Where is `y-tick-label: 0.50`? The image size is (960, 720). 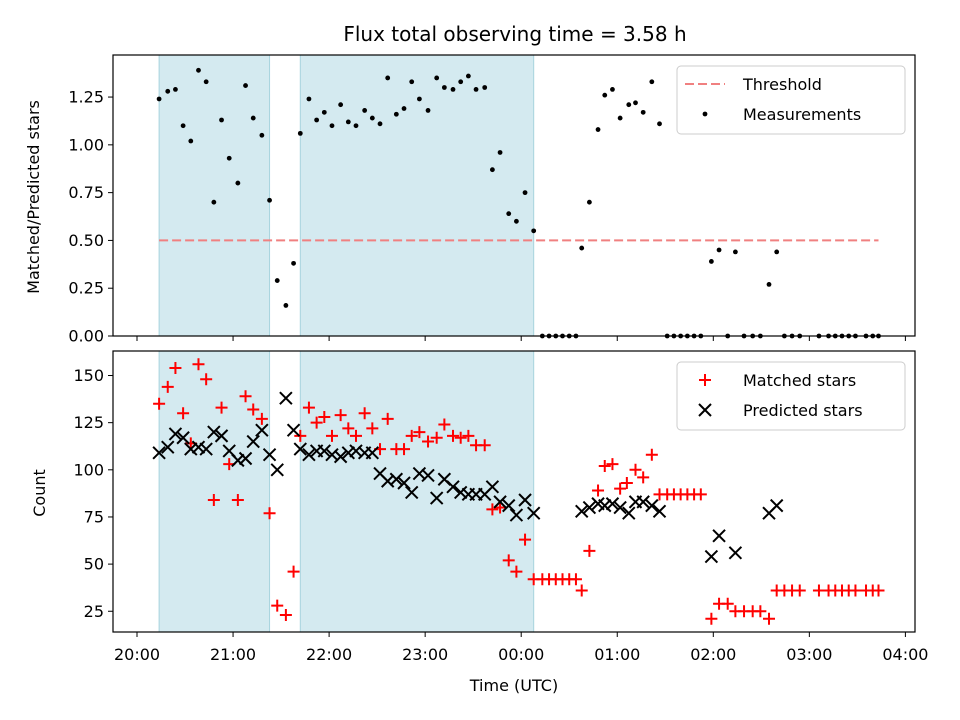
y-tick-label: 0.50 is located at coordinates (86, 240).